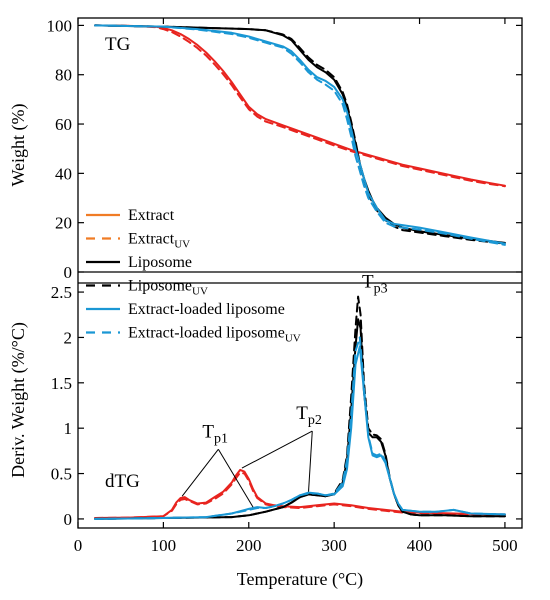 The width and height of the screenshot is (550, 600). I want to click on legend-entry: Extract, so click(151, 215).